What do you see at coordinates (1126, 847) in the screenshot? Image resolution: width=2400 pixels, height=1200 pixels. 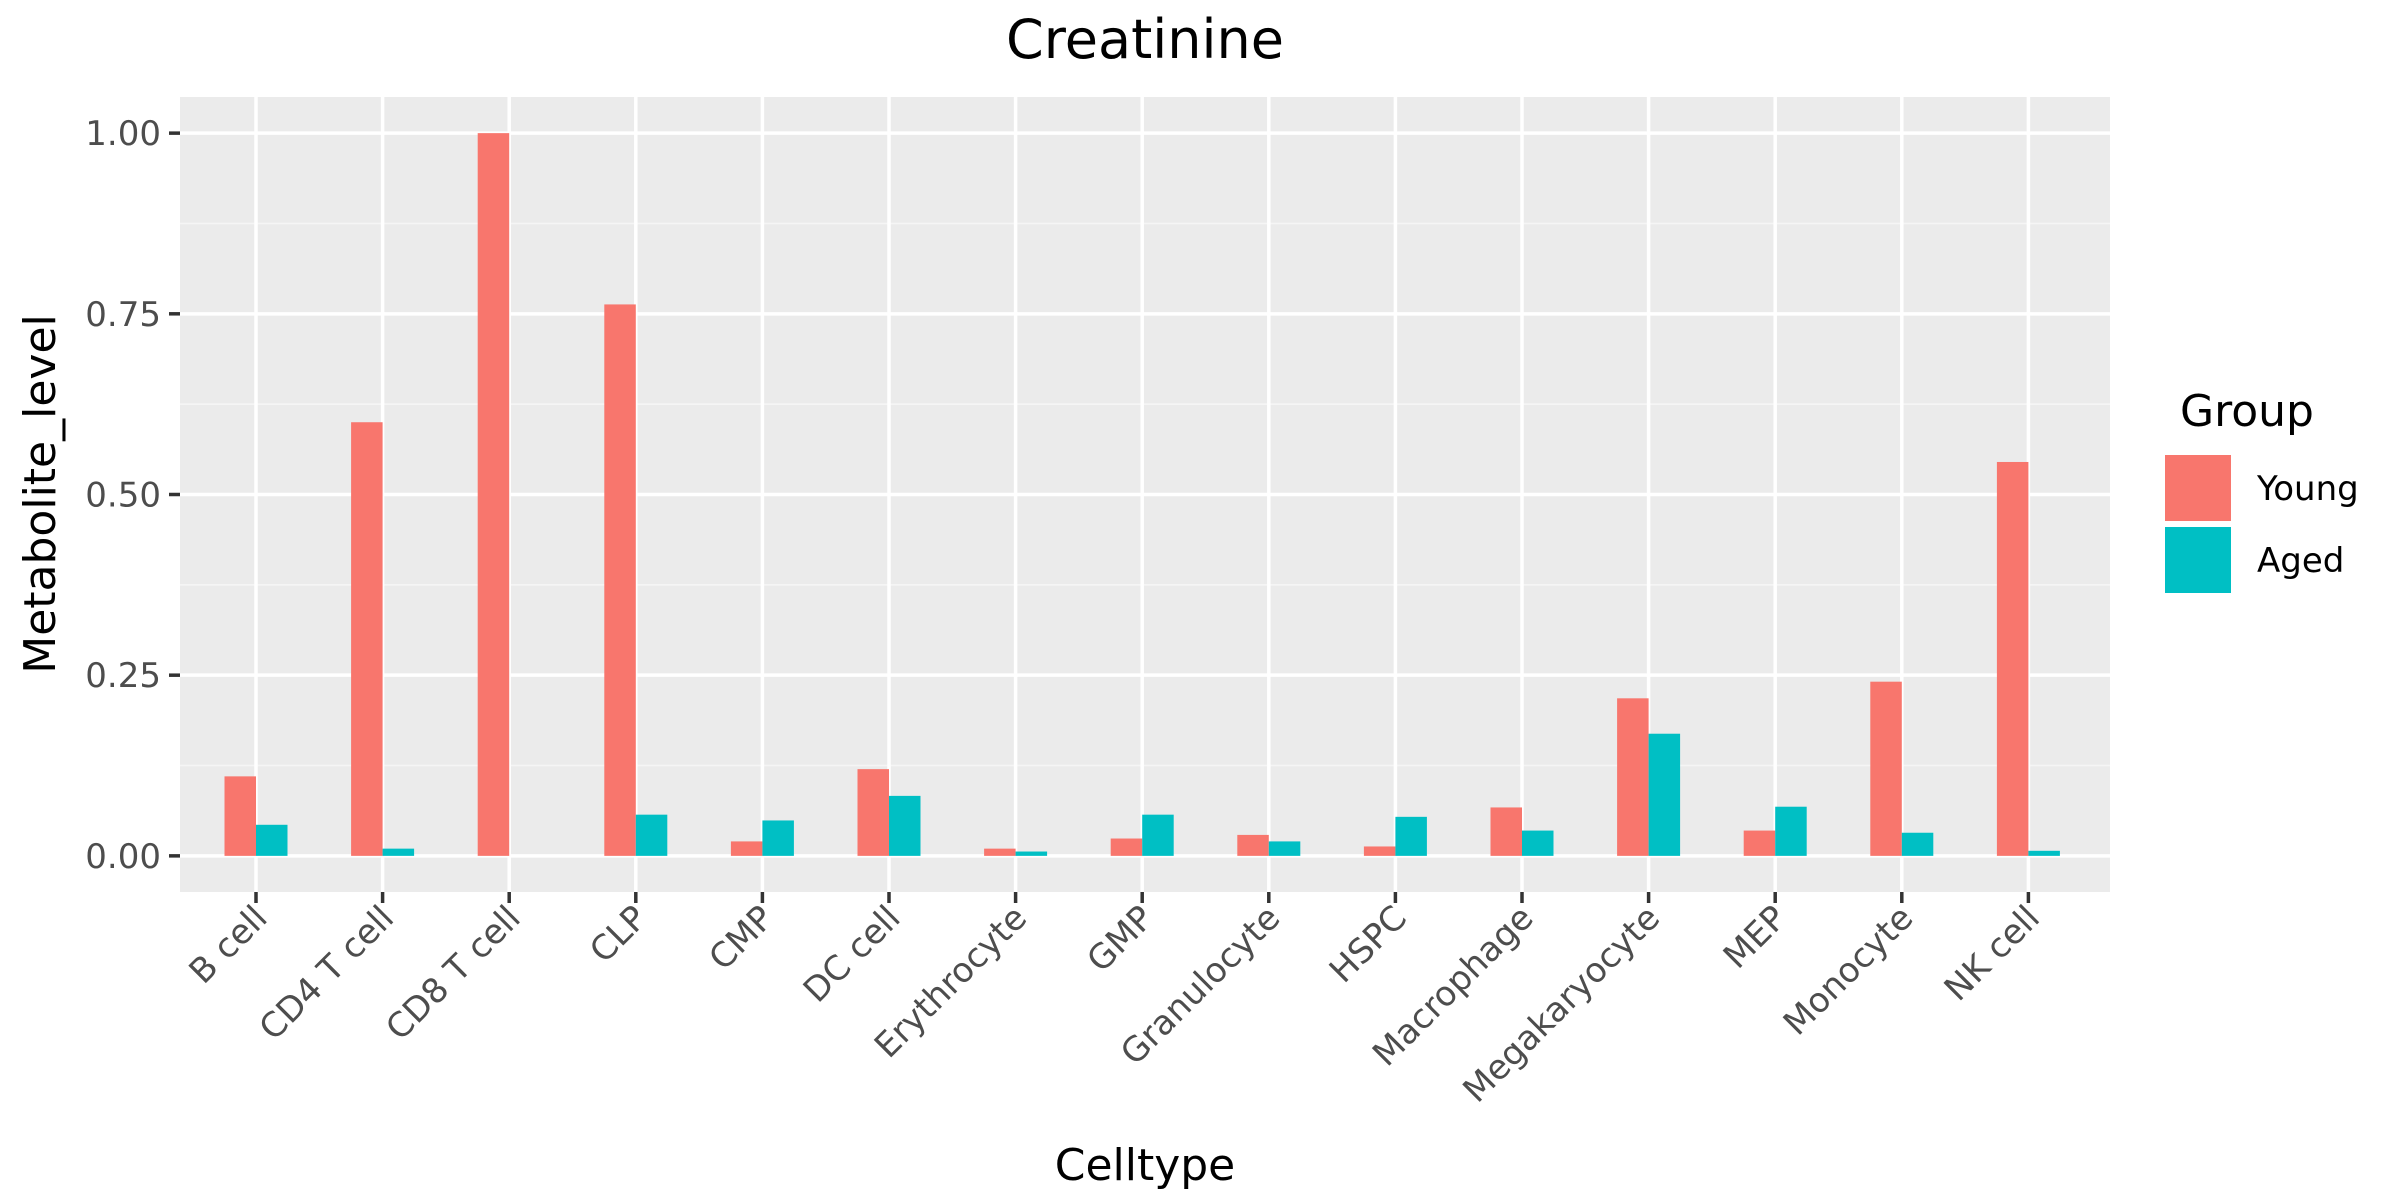 I see `bar-young: GMP / Young: 0.024` at bounding box center [1126, 847].